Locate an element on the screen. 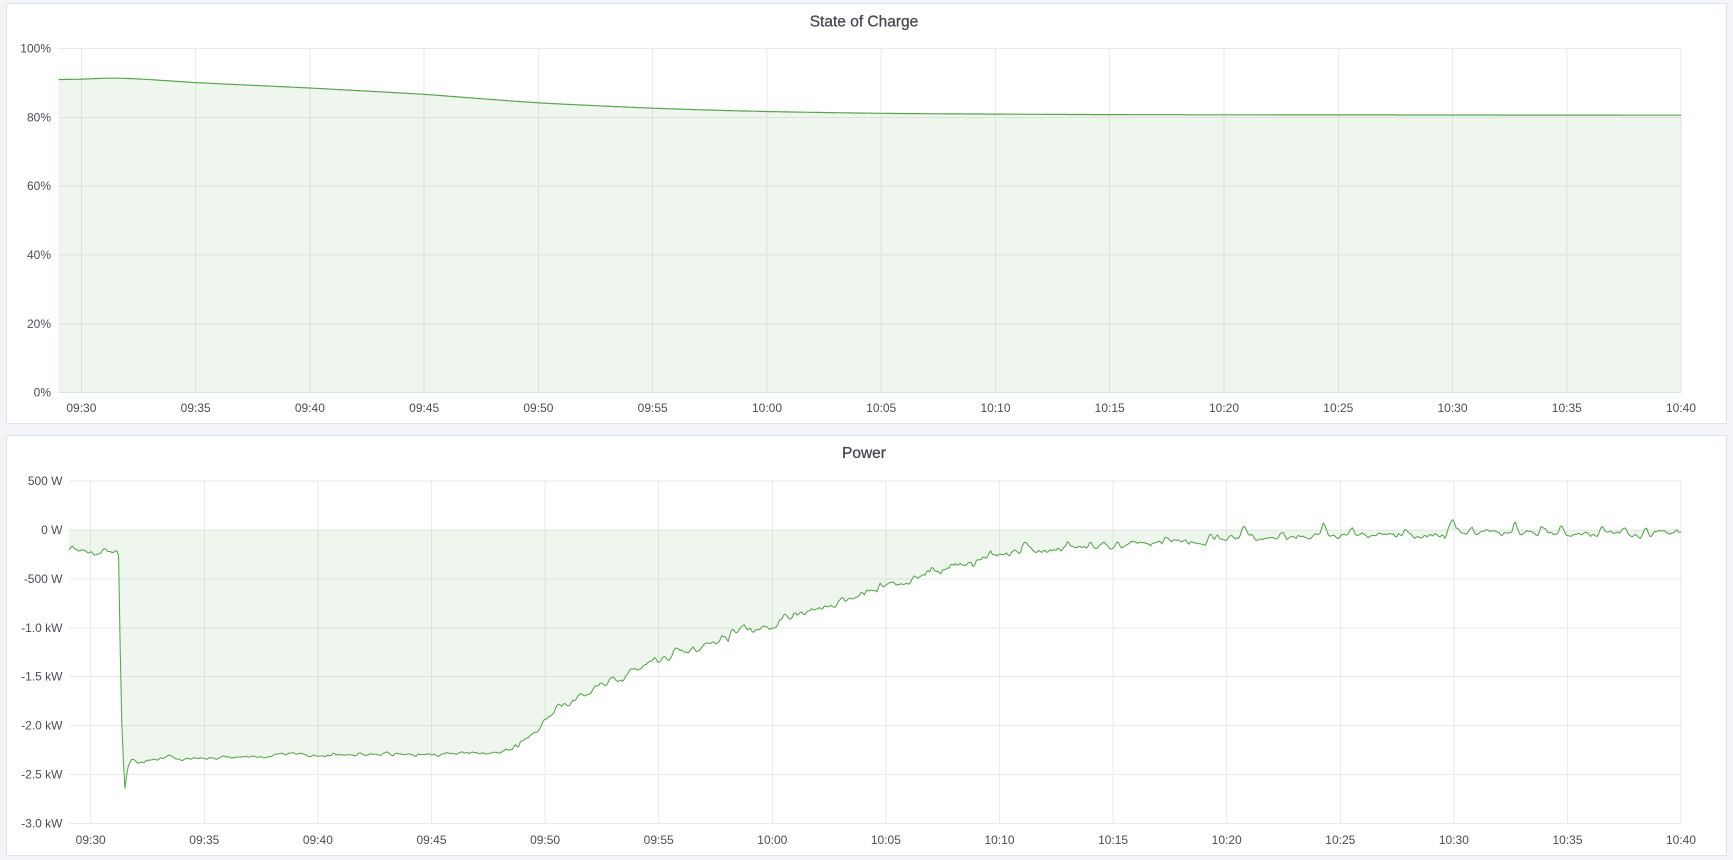  svg-text: -2.0 kW is located at coordinates (42, 726).